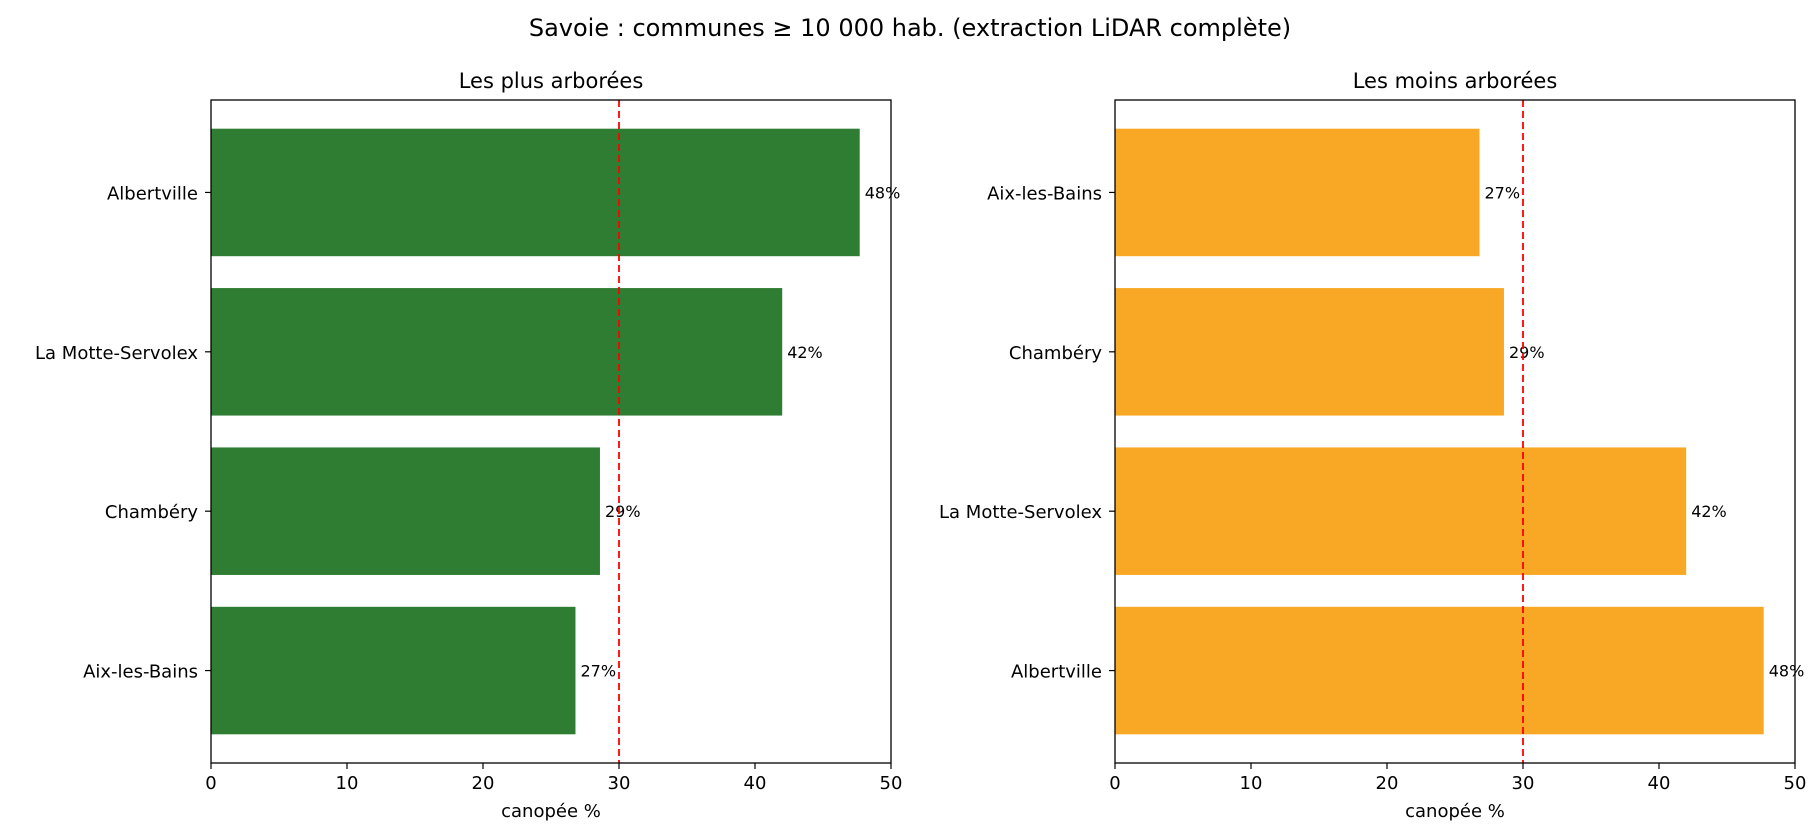 Image resolution: width=1820 pixels, height=840 pixels. I want to click on subplot-title: Les plus arborées, so click(551, 81).